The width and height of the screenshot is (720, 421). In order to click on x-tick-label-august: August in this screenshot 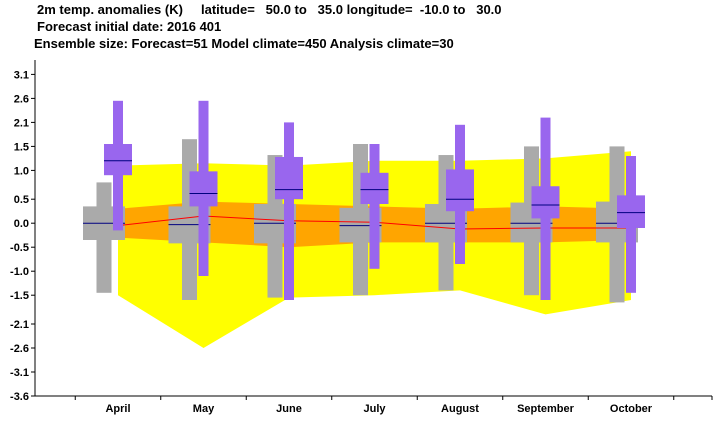, I will do `click(460, 409)`.